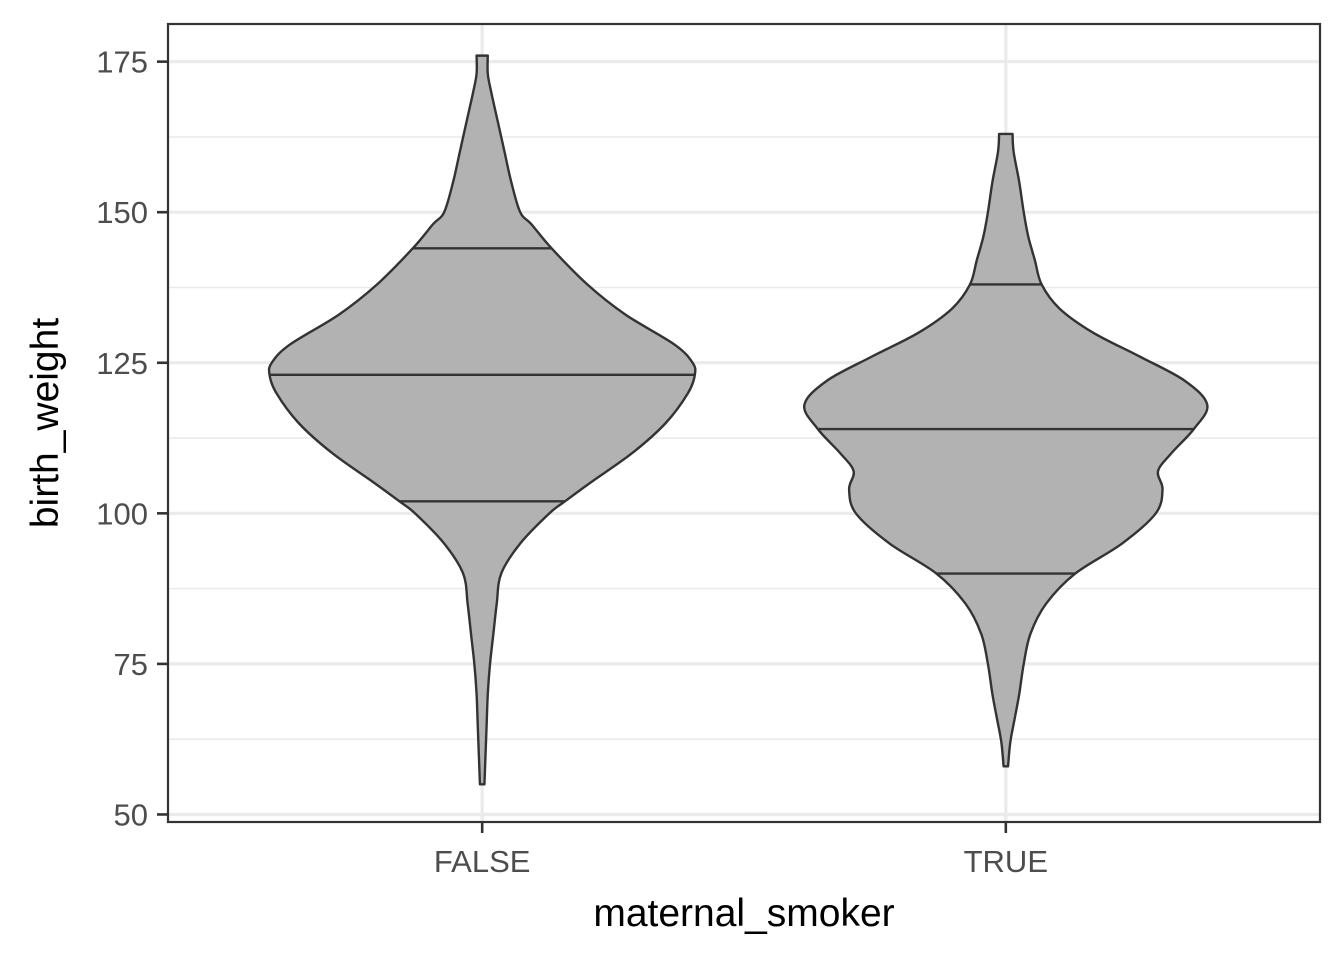 The width and height of the screenshot is (1344, 960). Describe the element at coordinates (743, 913) in the screenshot. I see `x-axis-title: maternal_smoker` at that location.